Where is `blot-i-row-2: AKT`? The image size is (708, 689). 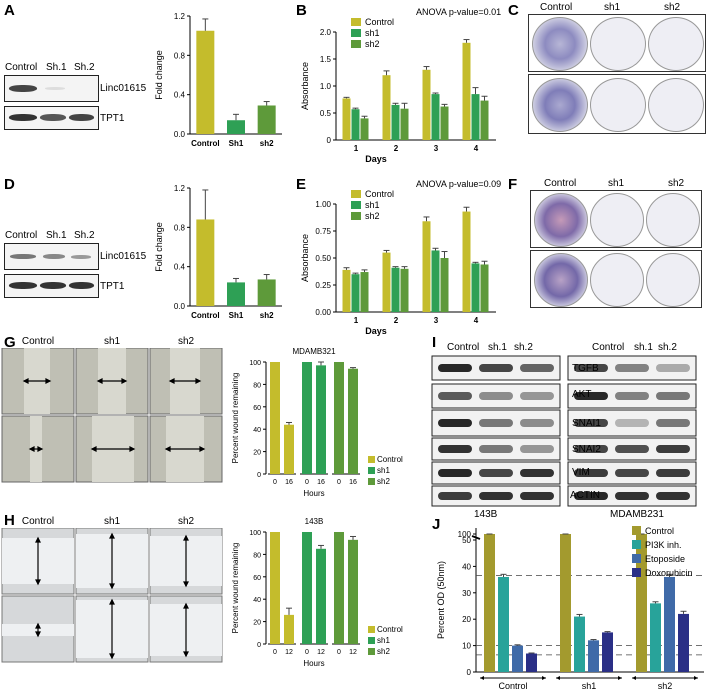
blot-i-row-2: AKT is located at coordinates (582, 394).